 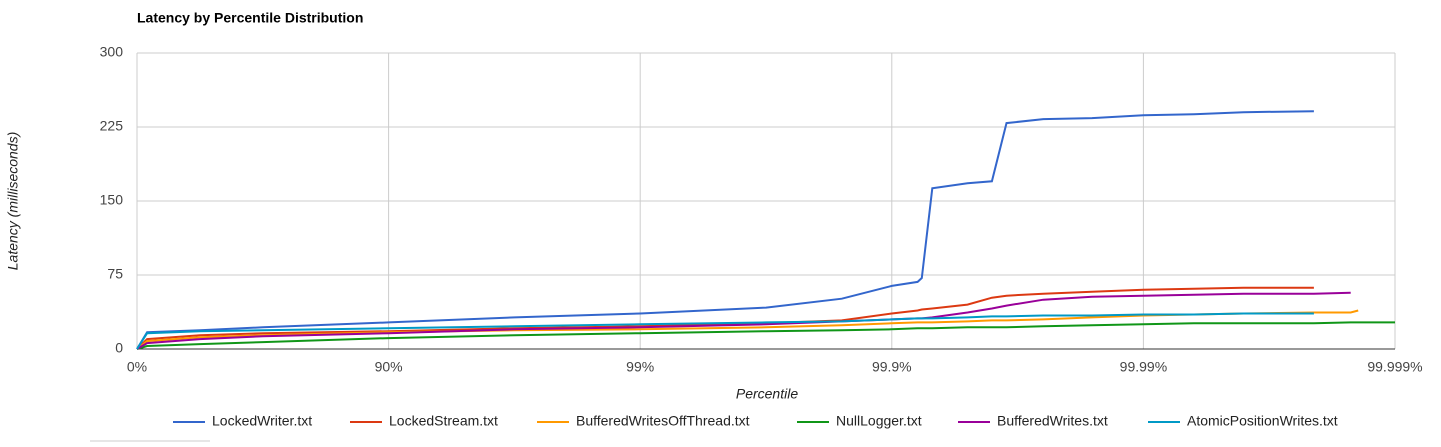 What do you see at coordinates (663, 421) in the screenshot?
I see `legend-label: BufferedWritesOffThread.txt` at bounding box center [663, 421].